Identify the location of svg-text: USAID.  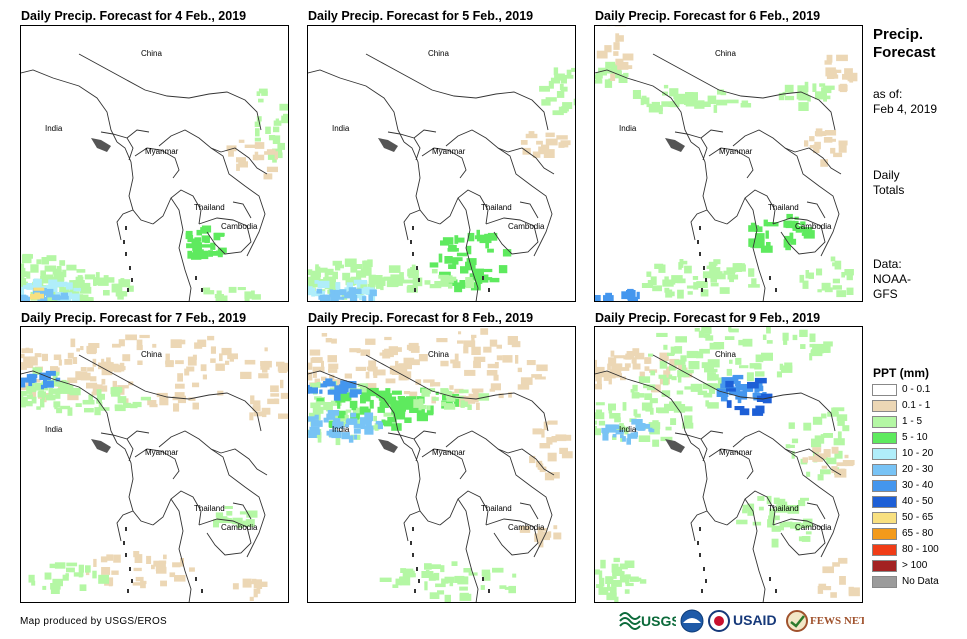
(755, 620).